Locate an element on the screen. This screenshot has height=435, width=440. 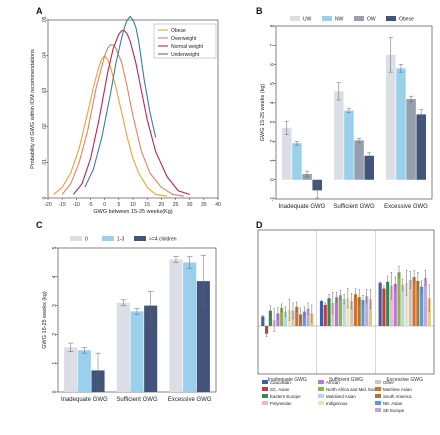
legend-label-1-3: 1-3 is located at coordinates (120, 240).